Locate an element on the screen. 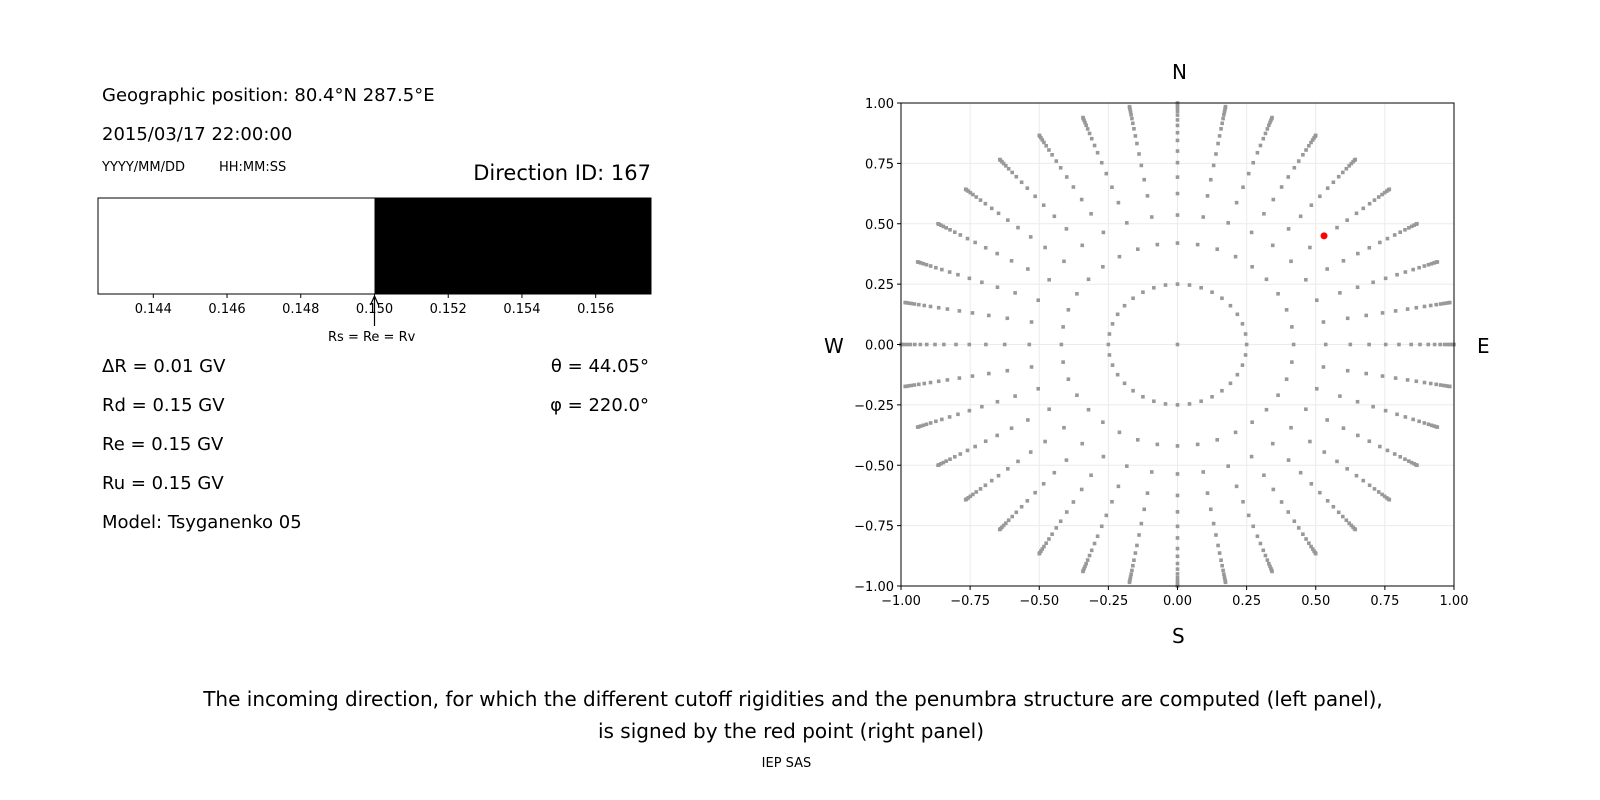 The height and width of the screenshot is (800, 1600). west-label: W is located at coordinates (834, 346).